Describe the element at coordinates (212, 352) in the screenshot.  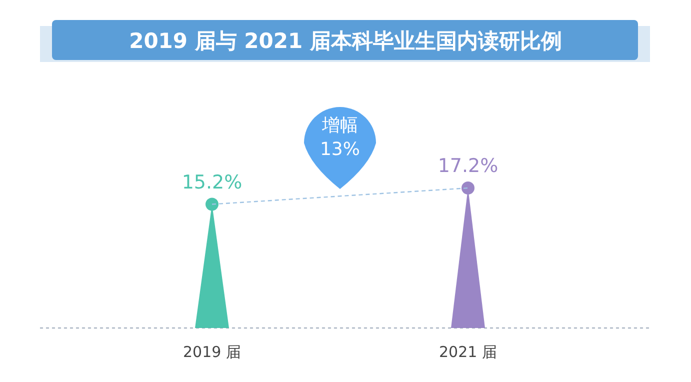
I see `x-tick-label: 2019 届` at that location.